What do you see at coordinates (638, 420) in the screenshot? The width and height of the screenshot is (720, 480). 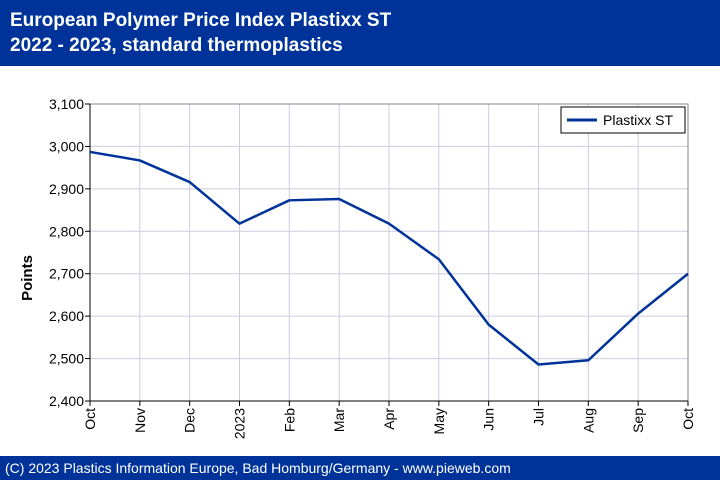 I see `x-tick-label: Sep` at bounding box center [638, 420].